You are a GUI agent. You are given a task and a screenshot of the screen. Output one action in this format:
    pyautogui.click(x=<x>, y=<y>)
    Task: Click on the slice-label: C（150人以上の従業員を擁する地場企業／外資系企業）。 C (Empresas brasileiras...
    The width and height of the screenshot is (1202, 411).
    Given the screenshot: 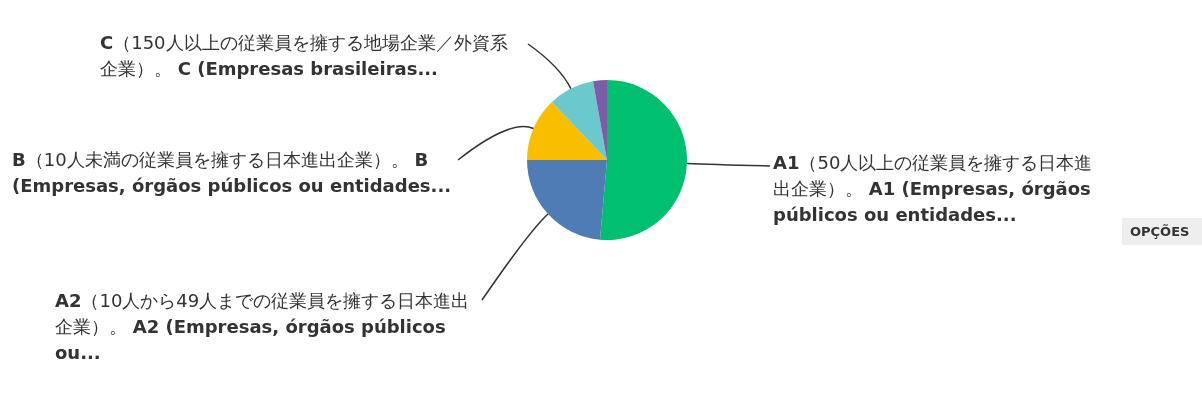 What is the action you would take?
    pyautogui.click(x=304, y=55)
    